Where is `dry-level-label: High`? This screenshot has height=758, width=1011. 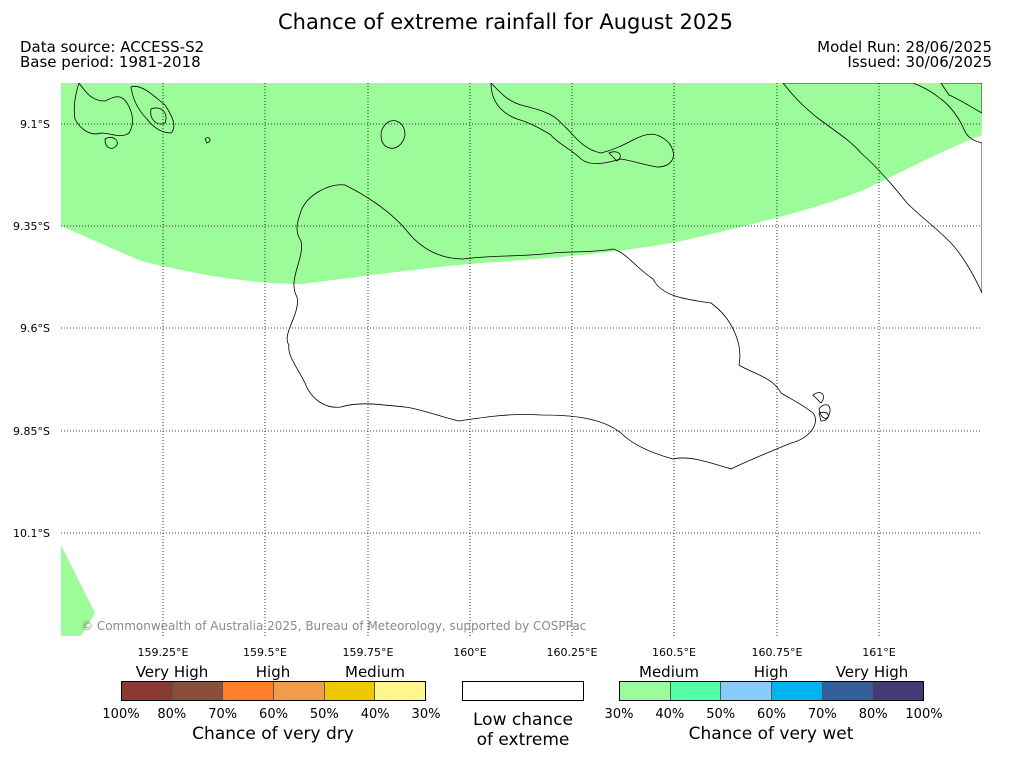 dry-level-label: High is located at coordinates (273, 672).